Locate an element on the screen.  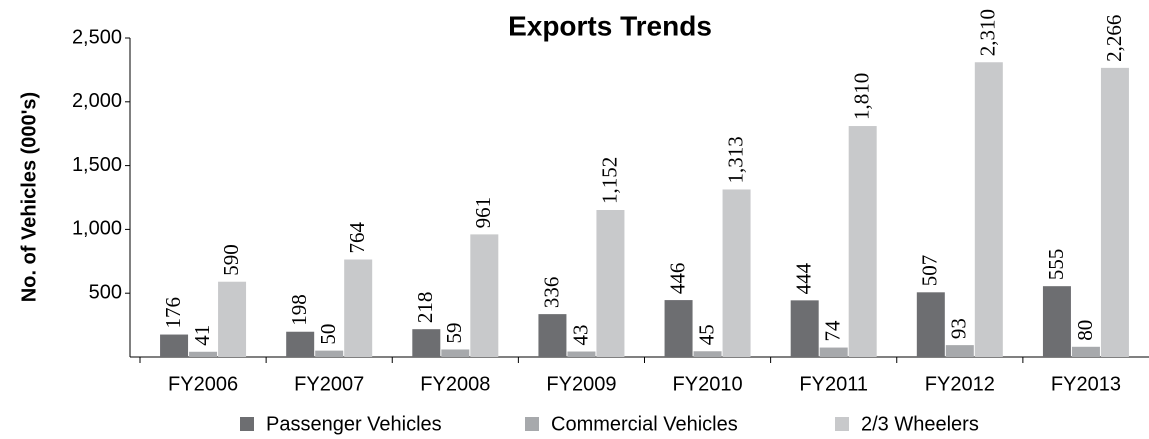
legend-label: Commercial Vehicles is located at coordinates (644, 424).